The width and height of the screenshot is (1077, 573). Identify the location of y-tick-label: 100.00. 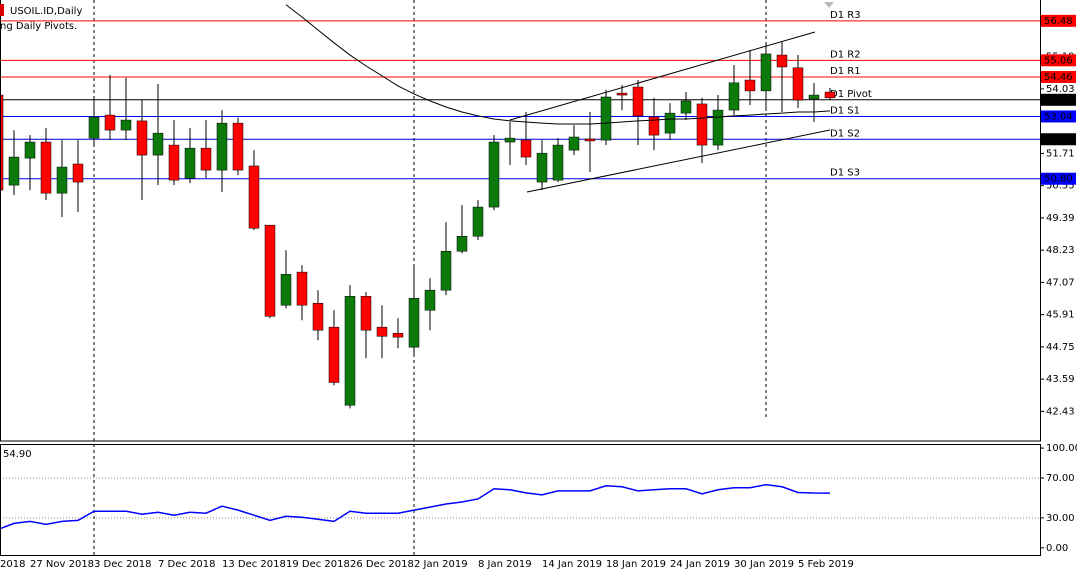
(1061, 448).